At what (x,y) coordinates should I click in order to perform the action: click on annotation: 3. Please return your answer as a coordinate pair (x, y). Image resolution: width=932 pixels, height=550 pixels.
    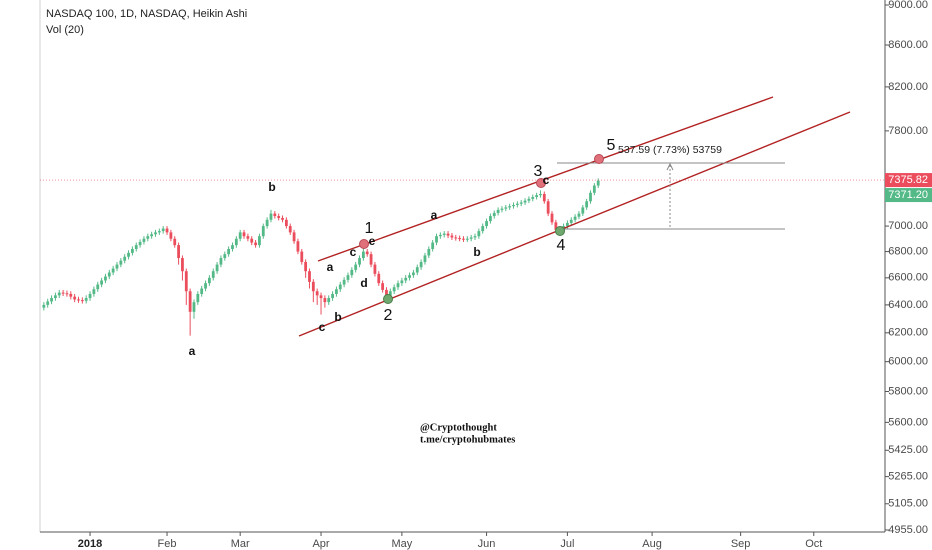
    Looking at the image, I should click on (538, 171).